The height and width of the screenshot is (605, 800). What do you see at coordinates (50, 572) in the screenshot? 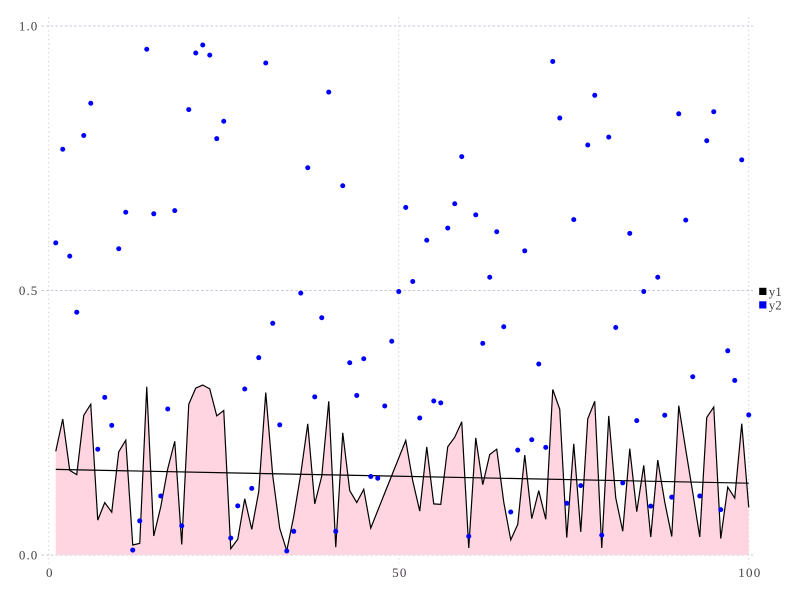
I see `svg-text: 0` at bounding box center [50, 572].